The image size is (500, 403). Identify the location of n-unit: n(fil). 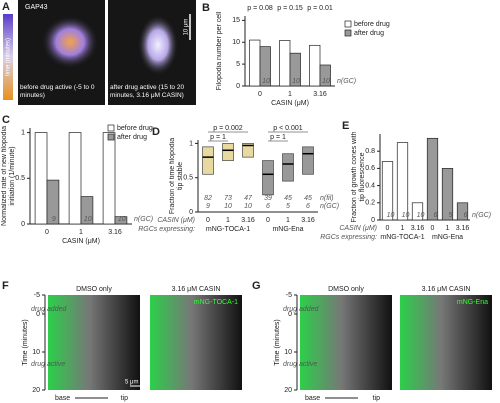
(327, 198).